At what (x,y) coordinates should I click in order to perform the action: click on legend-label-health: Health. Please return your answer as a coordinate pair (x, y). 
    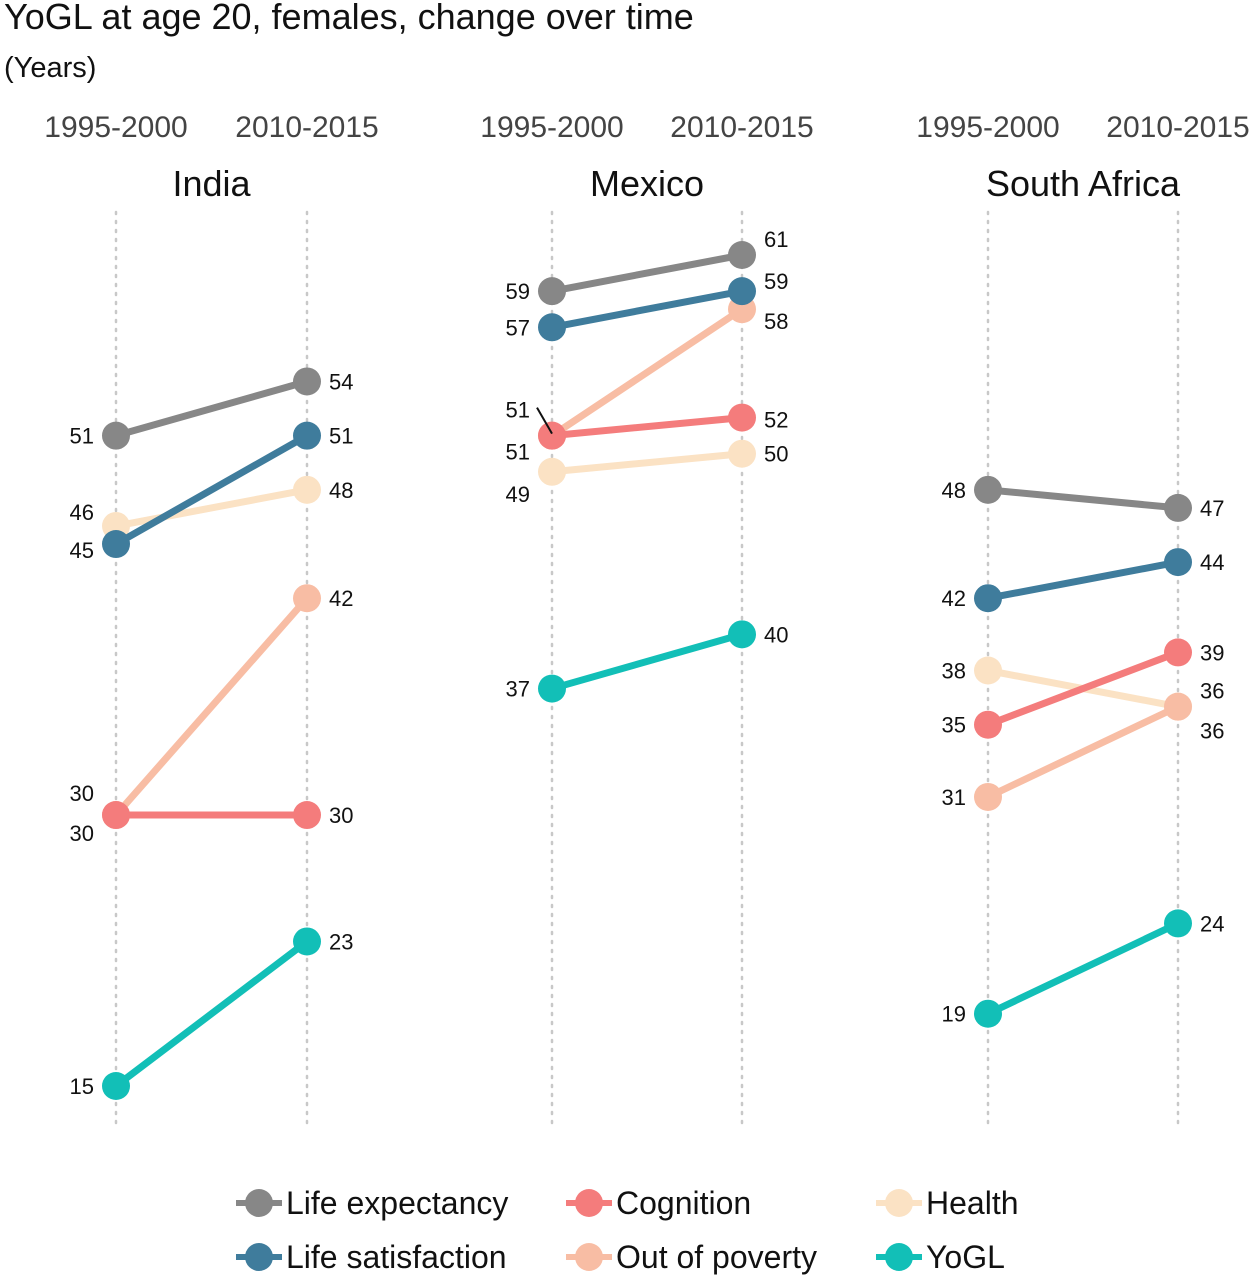
    Looking at the image, I should click on (972, 1202).